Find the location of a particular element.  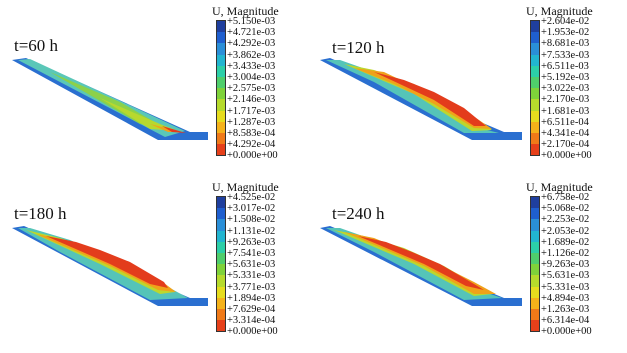

legend-value: +8.583e-04 is located at coordinates (251, 133).